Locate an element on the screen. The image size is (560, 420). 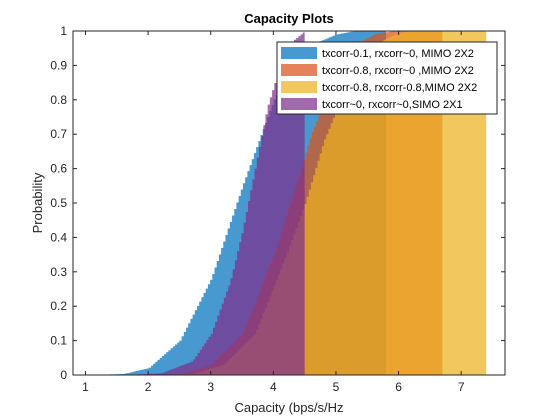
legend-label: txcorr-0.8, rxcorr~0 ,MIMO 2X2 is located at coordinates (398, 71).